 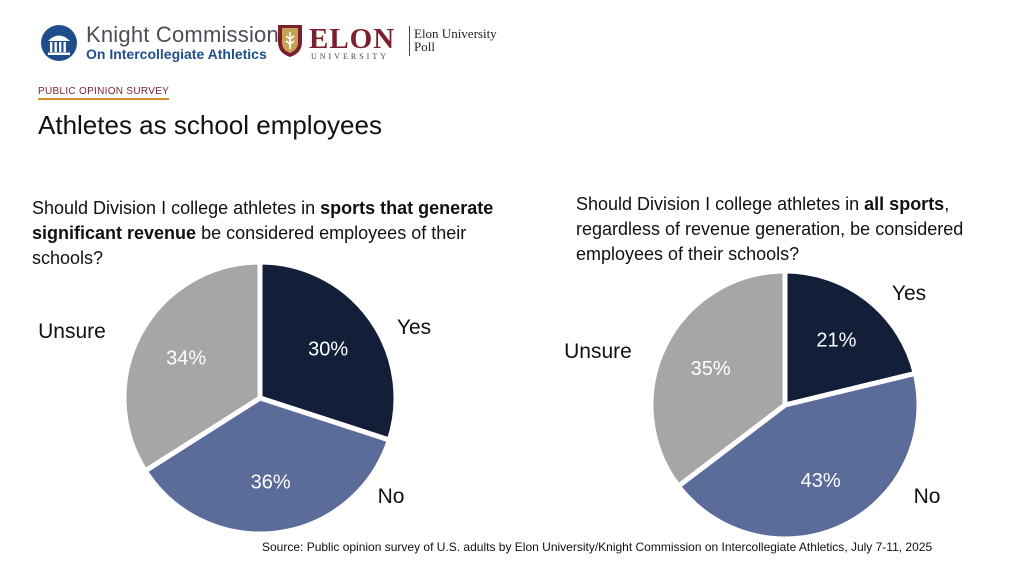 I want to click on pie-2-value-label-unsure: 35%, so click(x=711, y=369).